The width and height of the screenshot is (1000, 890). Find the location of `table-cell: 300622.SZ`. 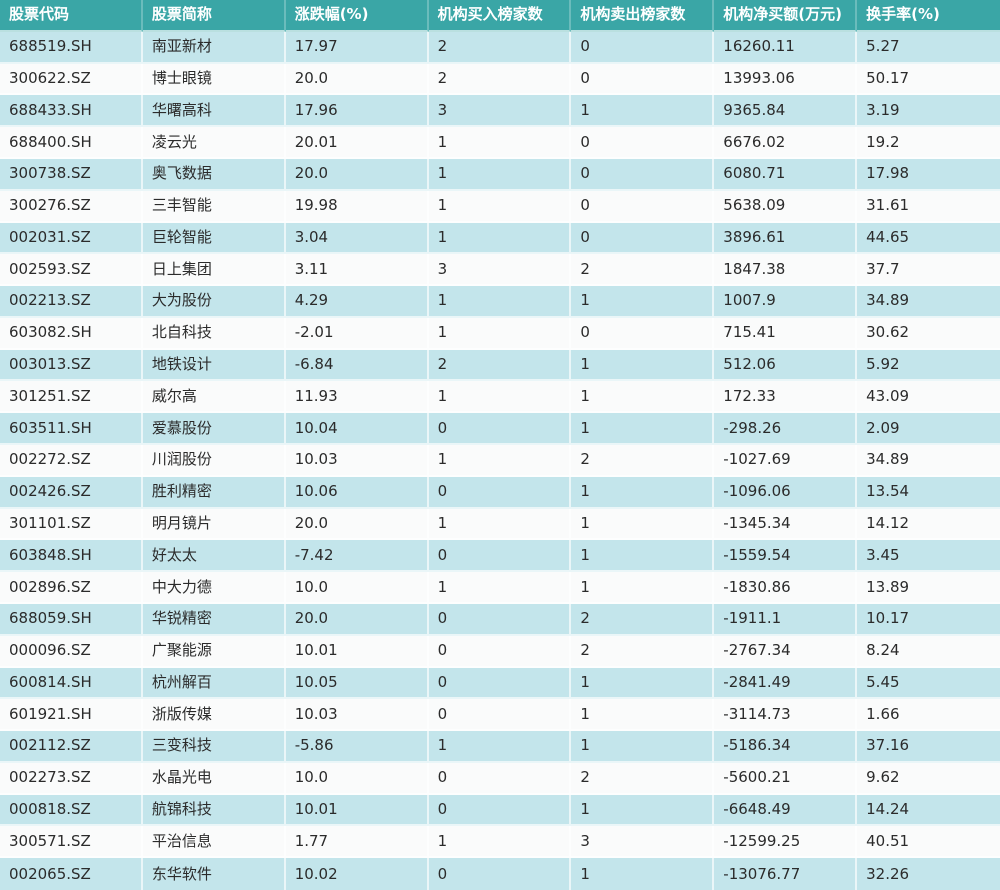

table-cell: 300622.SZ is located at coordinates (71, 79).